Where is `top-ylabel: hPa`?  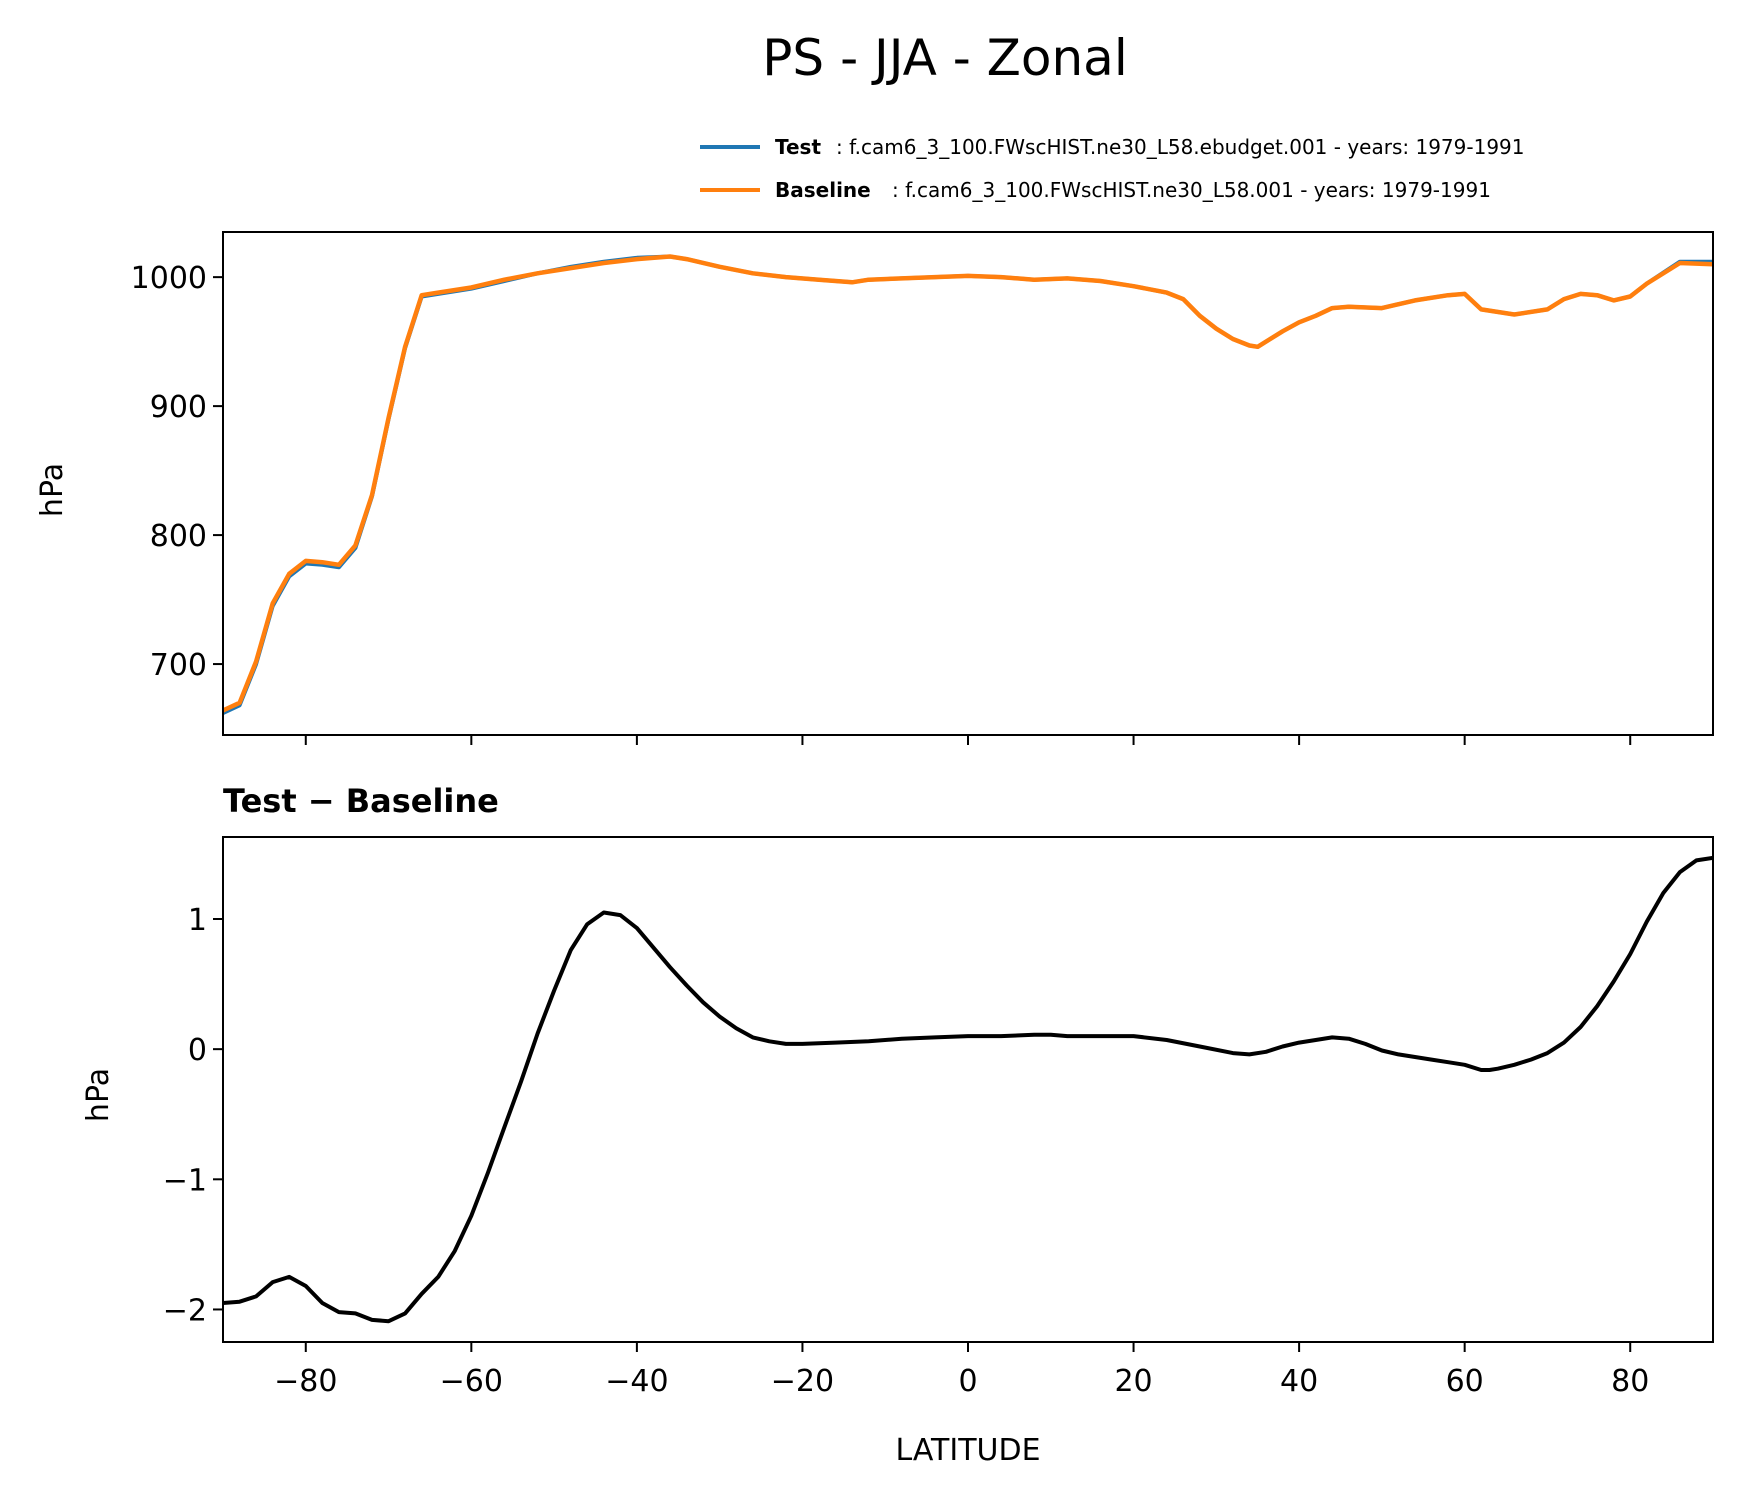
top-ylabel: hPa is located at coordinates (52, 490).